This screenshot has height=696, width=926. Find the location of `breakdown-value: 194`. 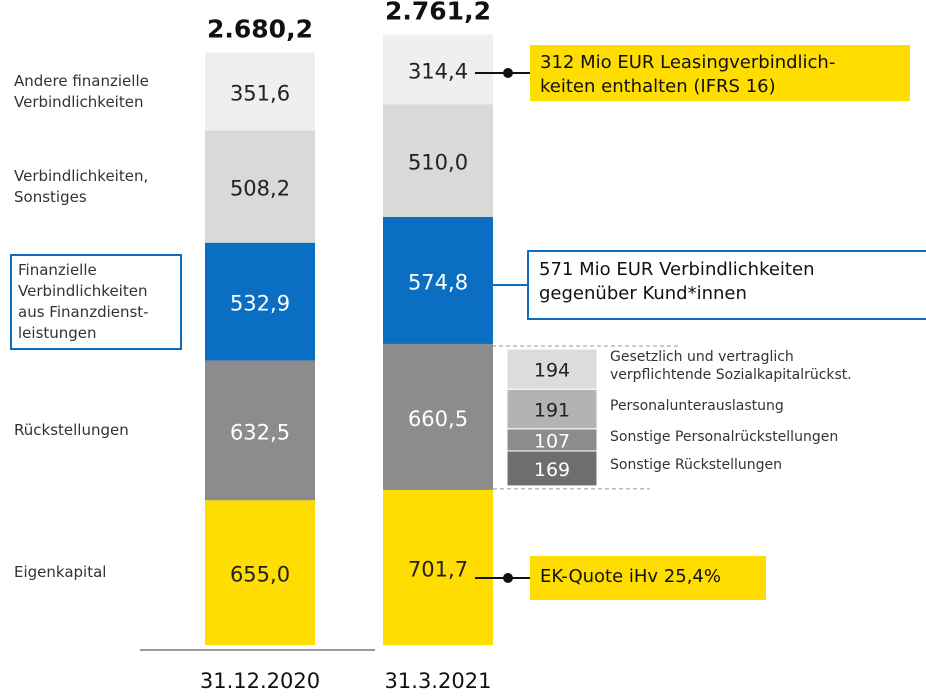

breakdown-value: 194 is located at coordinates (552, 371).